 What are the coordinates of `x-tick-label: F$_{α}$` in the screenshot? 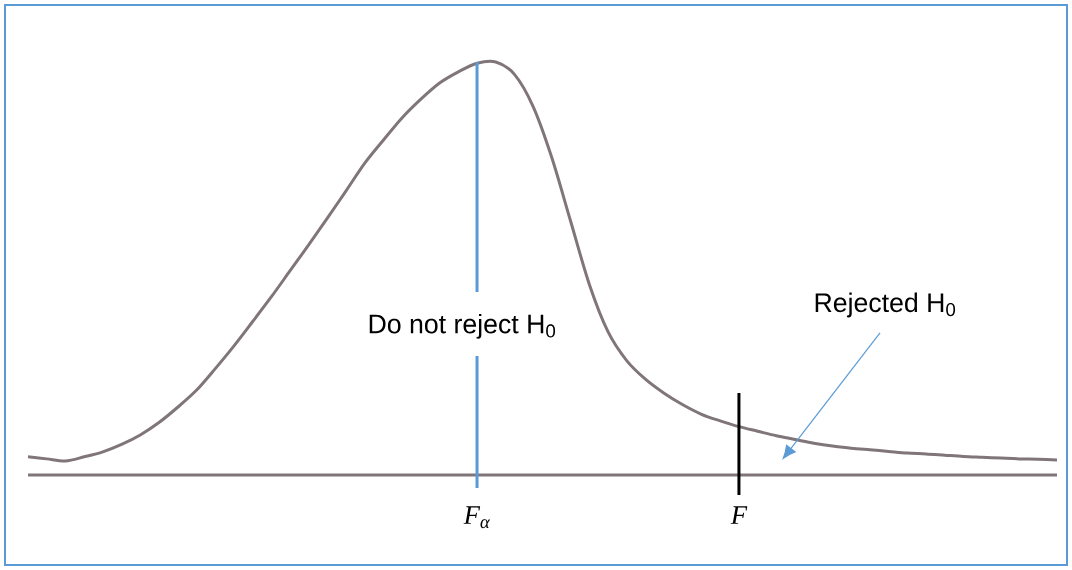 It's located at (477, 517).